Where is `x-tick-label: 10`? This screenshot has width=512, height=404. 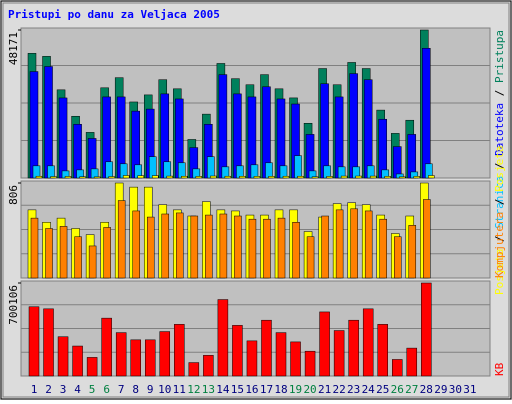
x-tick-label: 10 is located at coordinates (164, 389).